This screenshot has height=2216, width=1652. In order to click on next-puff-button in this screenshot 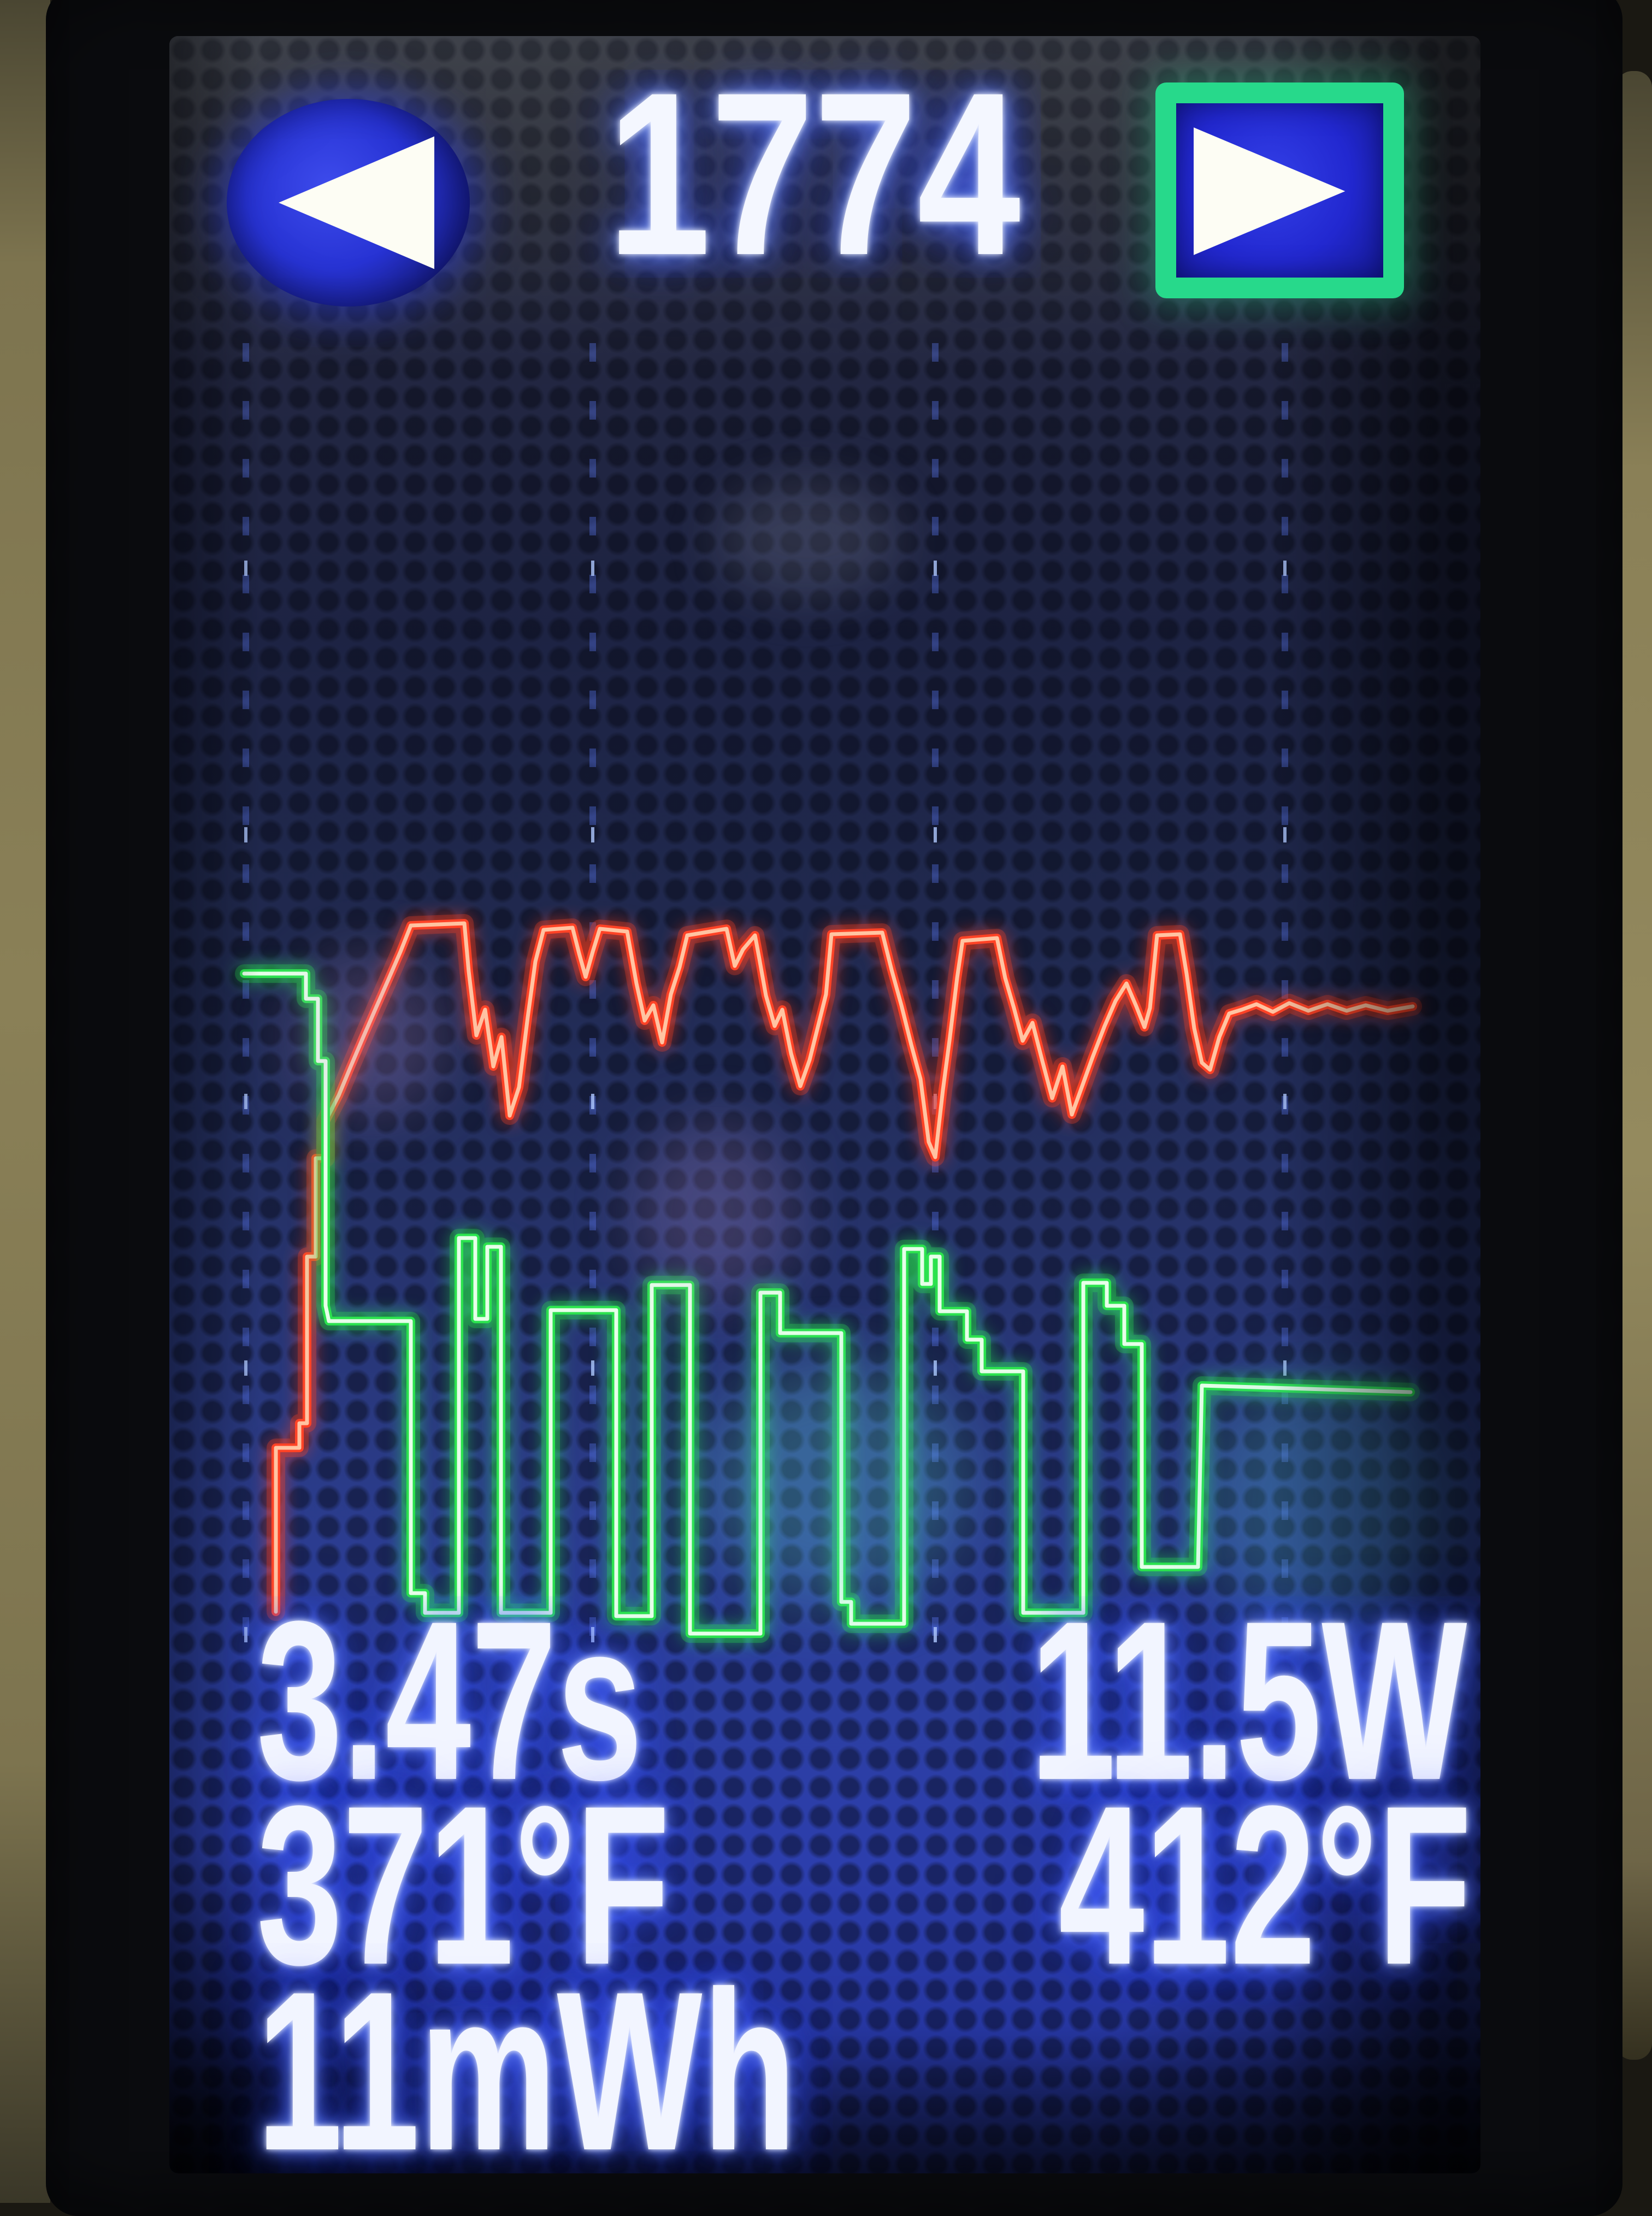, I will do `click(1279, 190)`.